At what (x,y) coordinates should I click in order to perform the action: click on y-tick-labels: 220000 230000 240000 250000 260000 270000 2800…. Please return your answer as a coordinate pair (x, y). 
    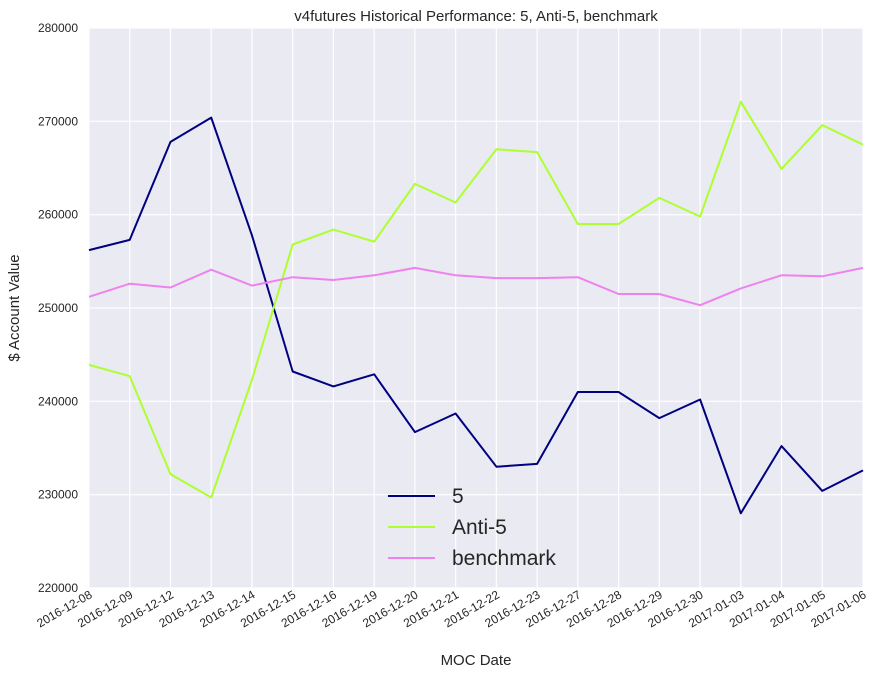
    Looking at the image, I should click on (58, 308).